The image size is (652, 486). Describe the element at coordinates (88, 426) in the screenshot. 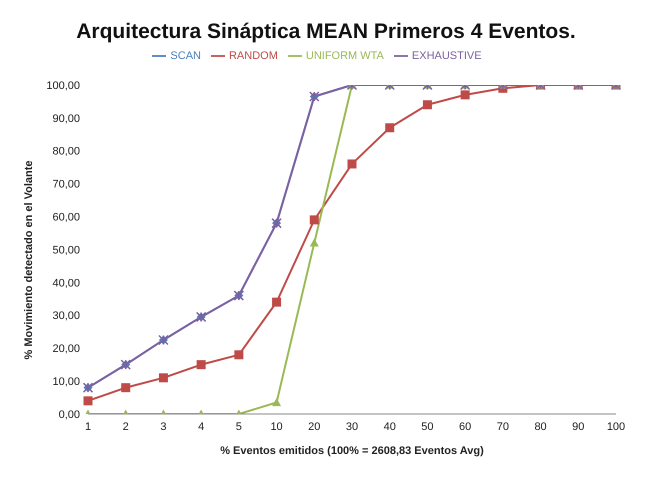

I see `x-tick-label: 1` at that location.